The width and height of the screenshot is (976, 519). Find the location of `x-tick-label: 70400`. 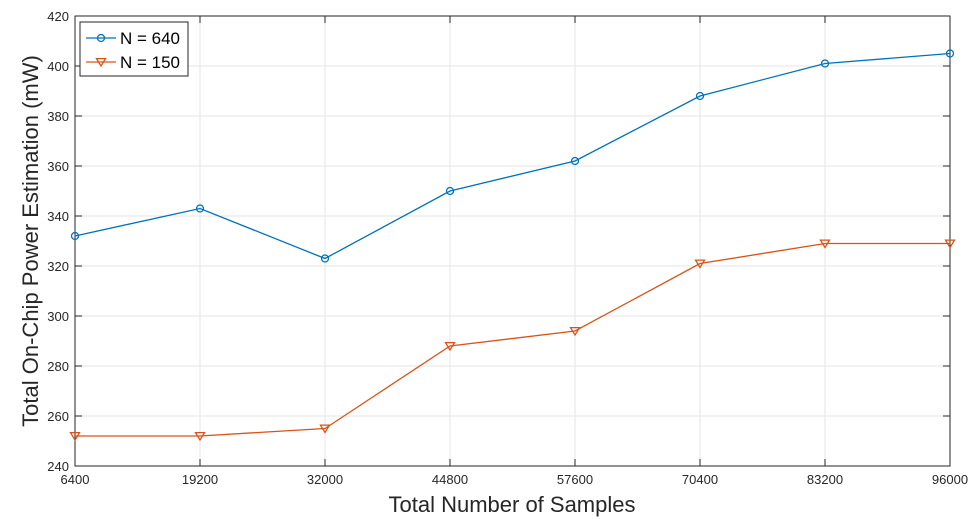

x-tick-label: 70400 is located at coordinates (700, 479).